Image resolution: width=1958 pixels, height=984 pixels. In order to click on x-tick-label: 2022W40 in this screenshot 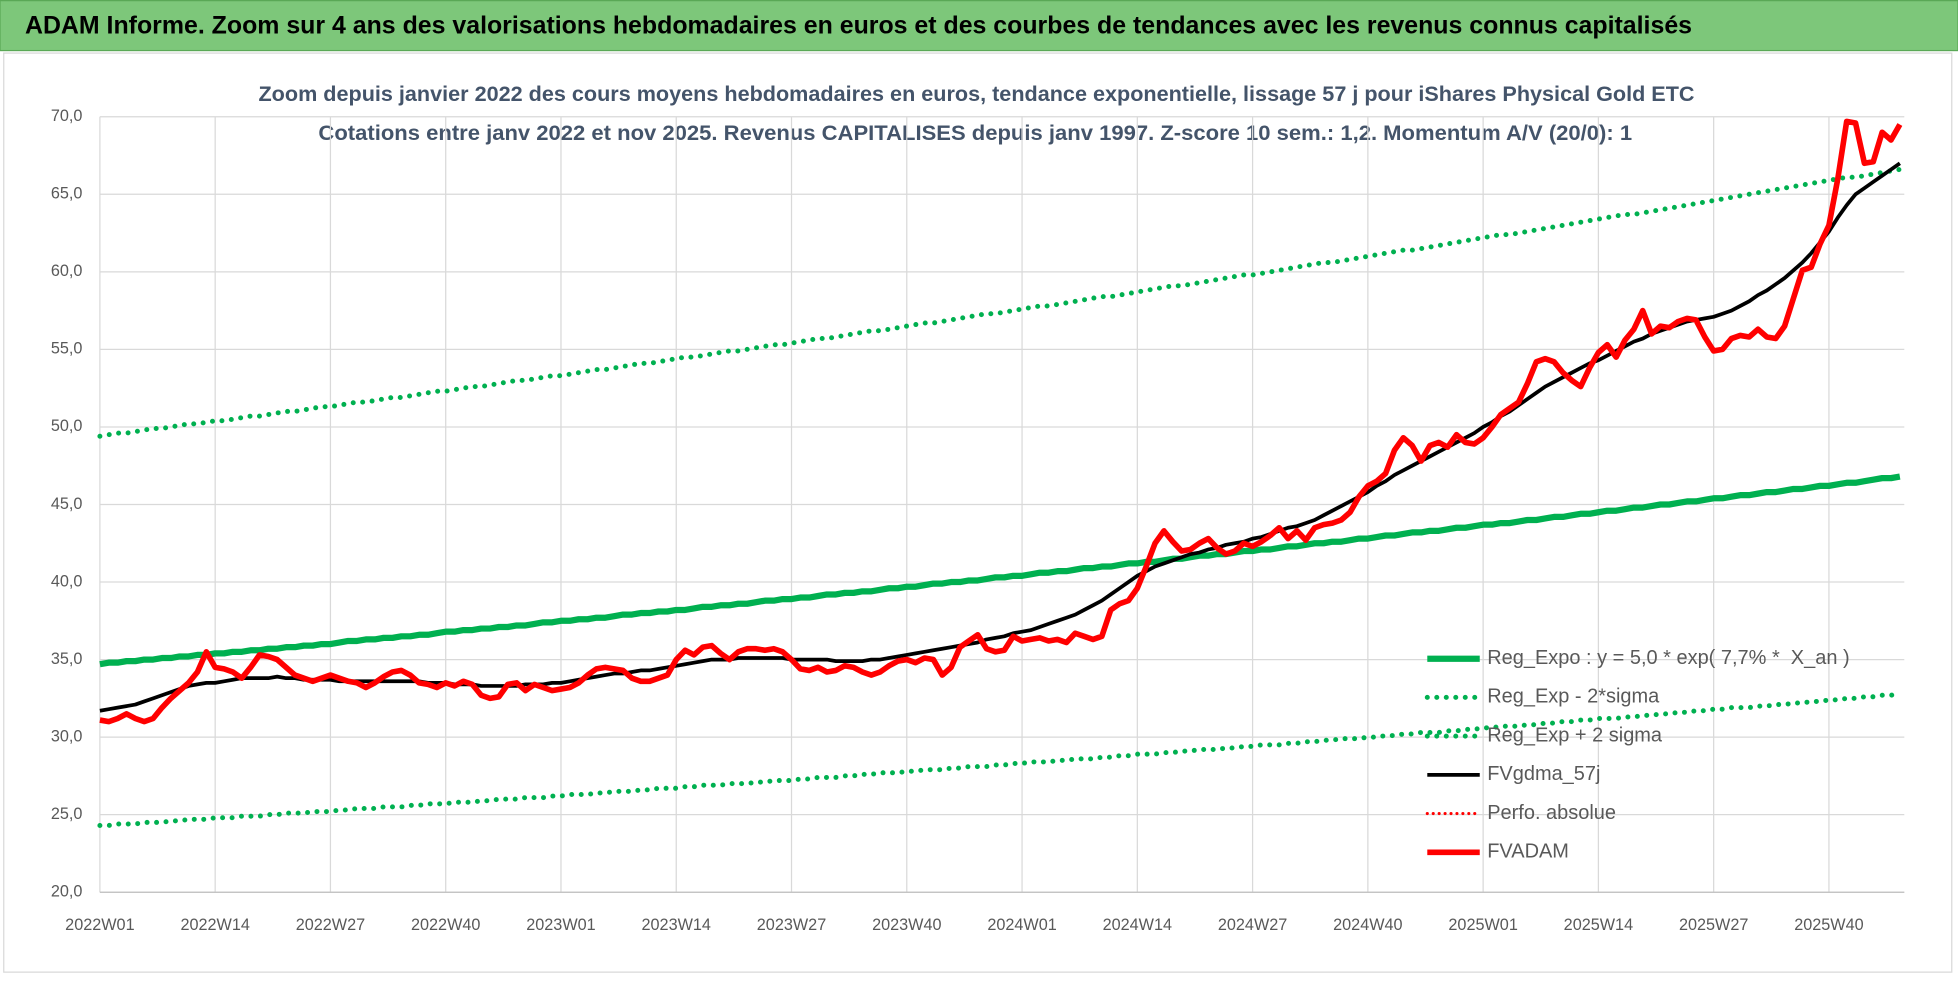, I will do `click(445, 925)`.